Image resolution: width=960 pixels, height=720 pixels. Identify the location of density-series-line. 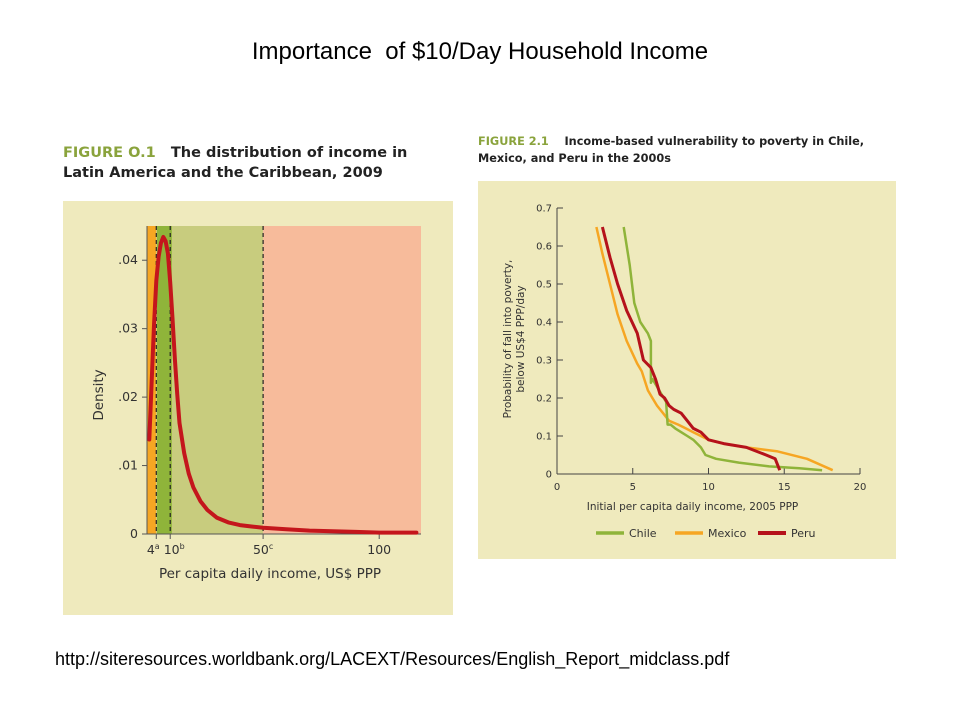
(283, 385).